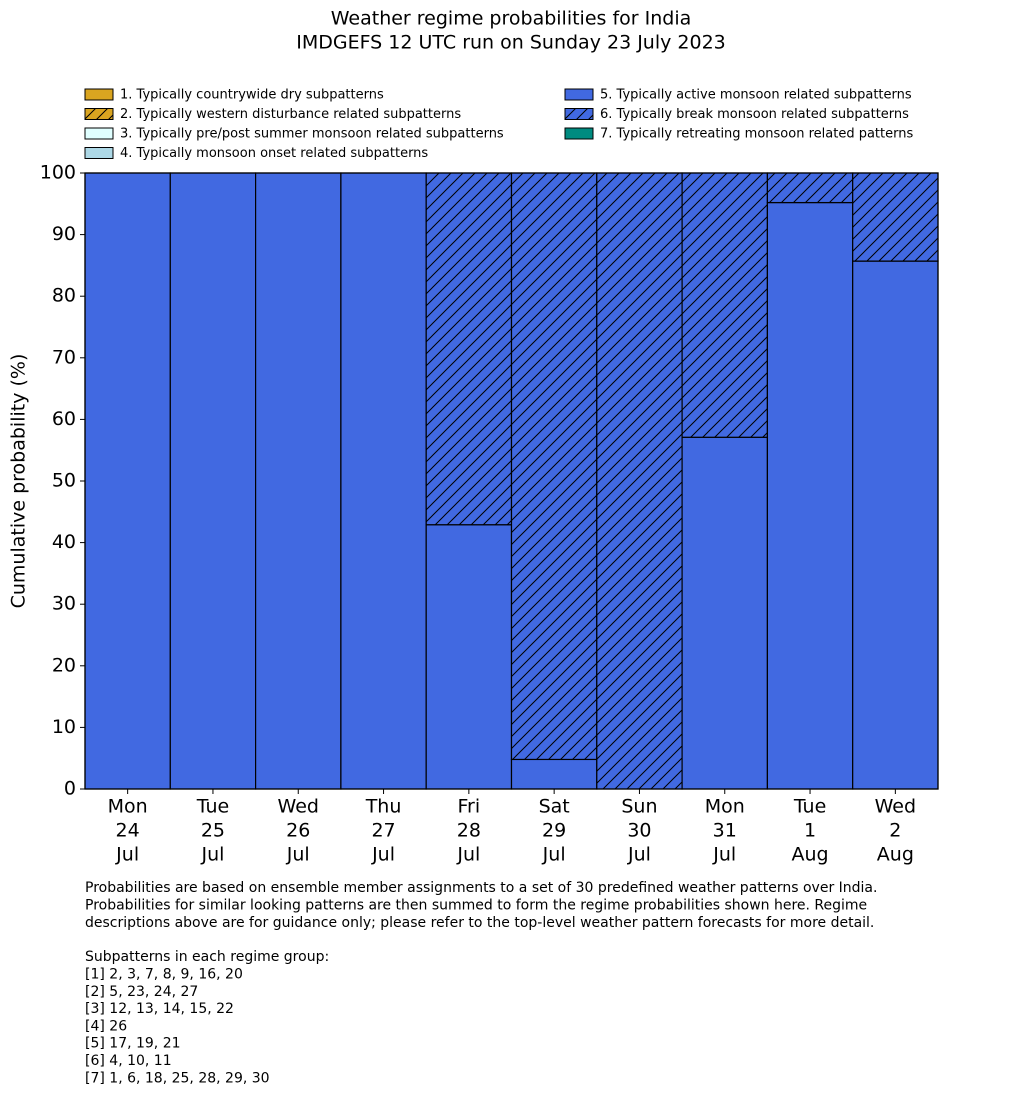 Image resolution: width=1033 pixels, height=1114 pixels. What do you see at coordinates (725, 831) in the screenshot?
I see `x-tick-label: 31` at bounding box center [725, 831].